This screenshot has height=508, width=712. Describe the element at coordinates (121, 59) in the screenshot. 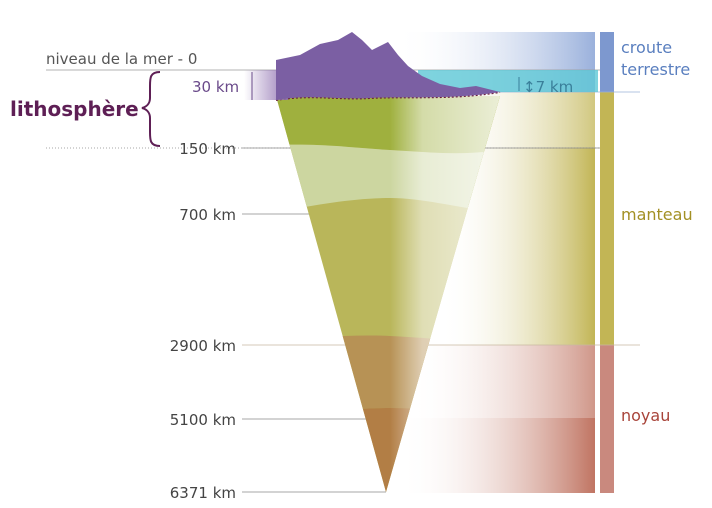

I see `sea-level-label: niveau de la mer - 0` at that location.